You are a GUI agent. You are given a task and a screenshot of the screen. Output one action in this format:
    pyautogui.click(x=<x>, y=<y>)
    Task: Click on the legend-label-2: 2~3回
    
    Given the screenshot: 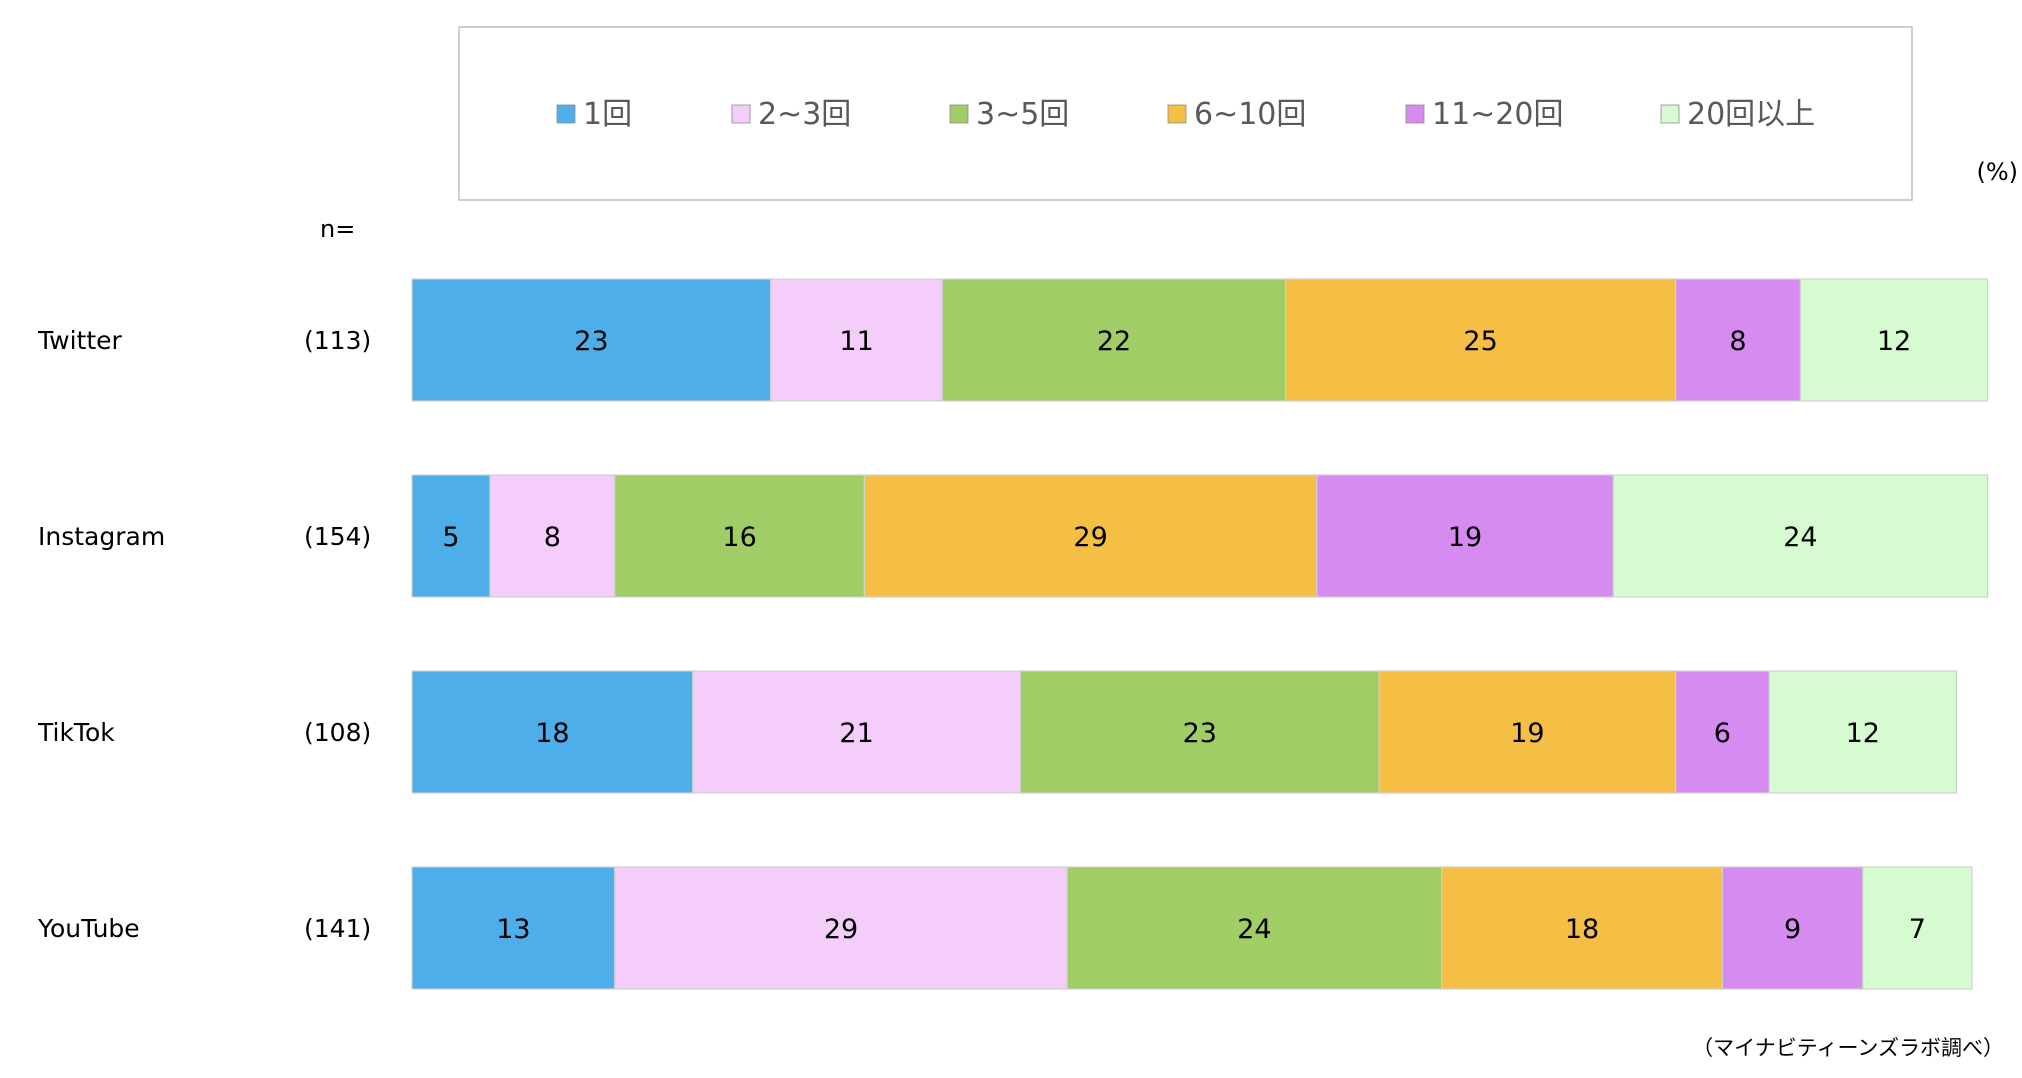 What is the action you would take?
    pyautogui.click(x=804, y=114)
    